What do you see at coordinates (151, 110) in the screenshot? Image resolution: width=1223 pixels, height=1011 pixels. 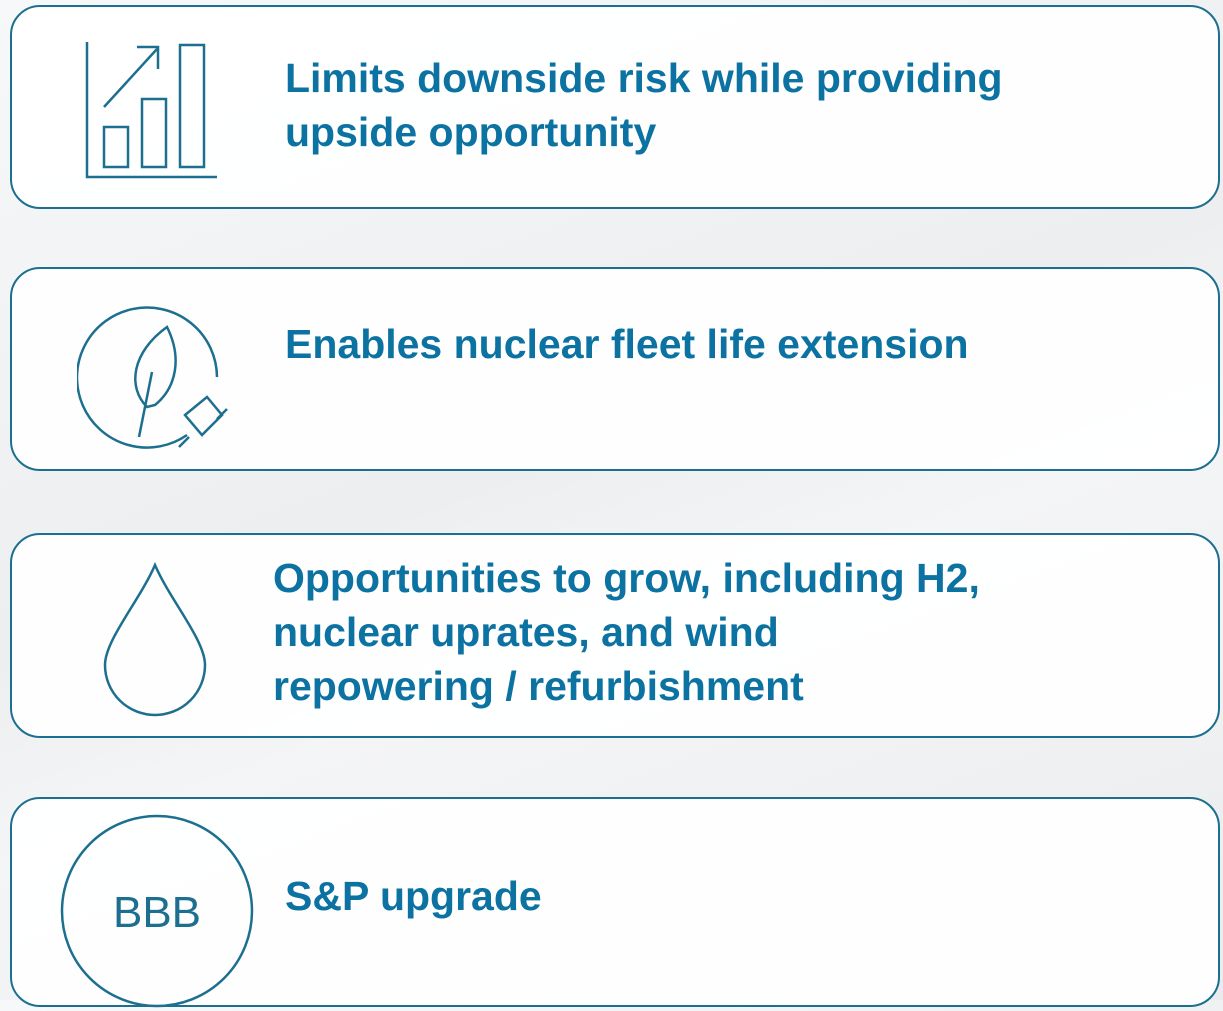 I see `chart-icon` at bounding box center [151, 110].